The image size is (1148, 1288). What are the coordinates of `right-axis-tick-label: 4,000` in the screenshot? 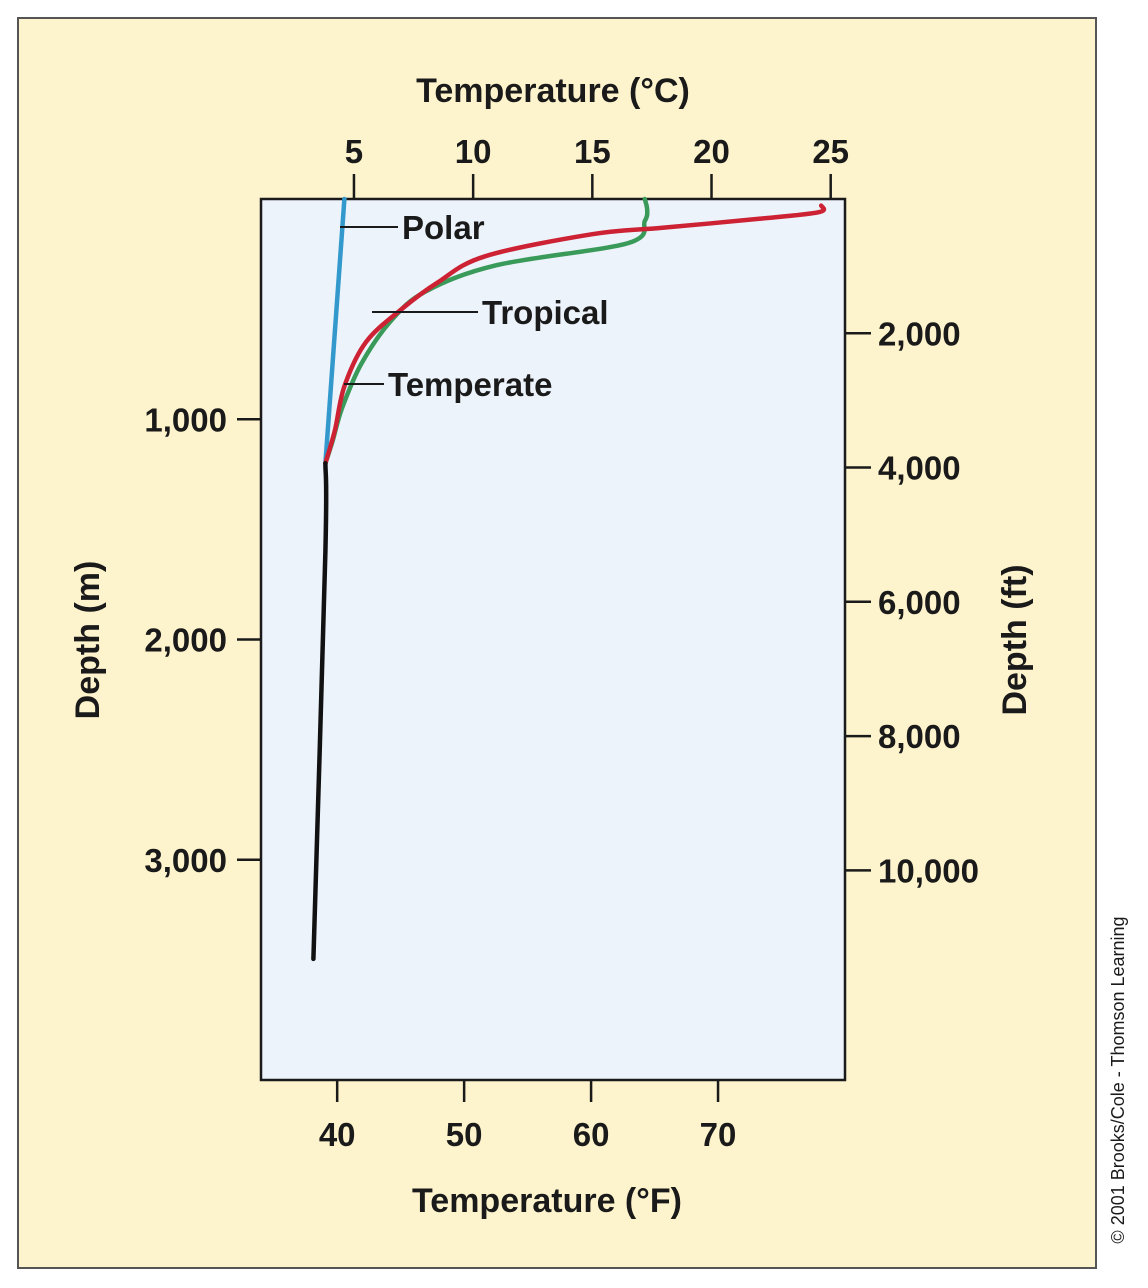 It's located at (919, 468).